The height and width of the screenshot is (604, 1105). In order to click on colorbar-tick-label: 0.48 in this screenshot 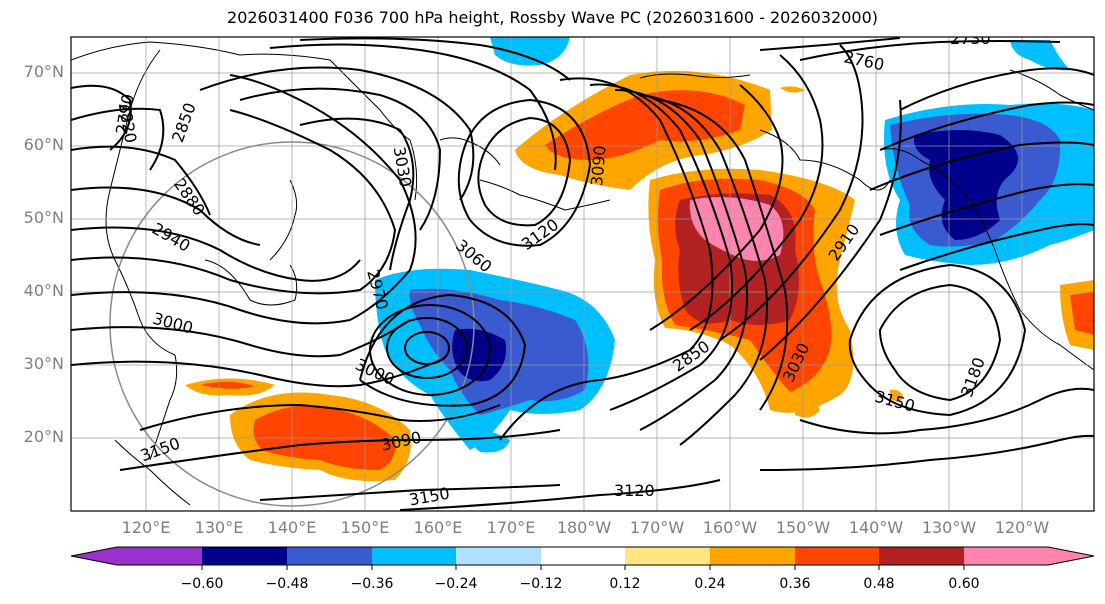, I will do `click(879, 584)`.